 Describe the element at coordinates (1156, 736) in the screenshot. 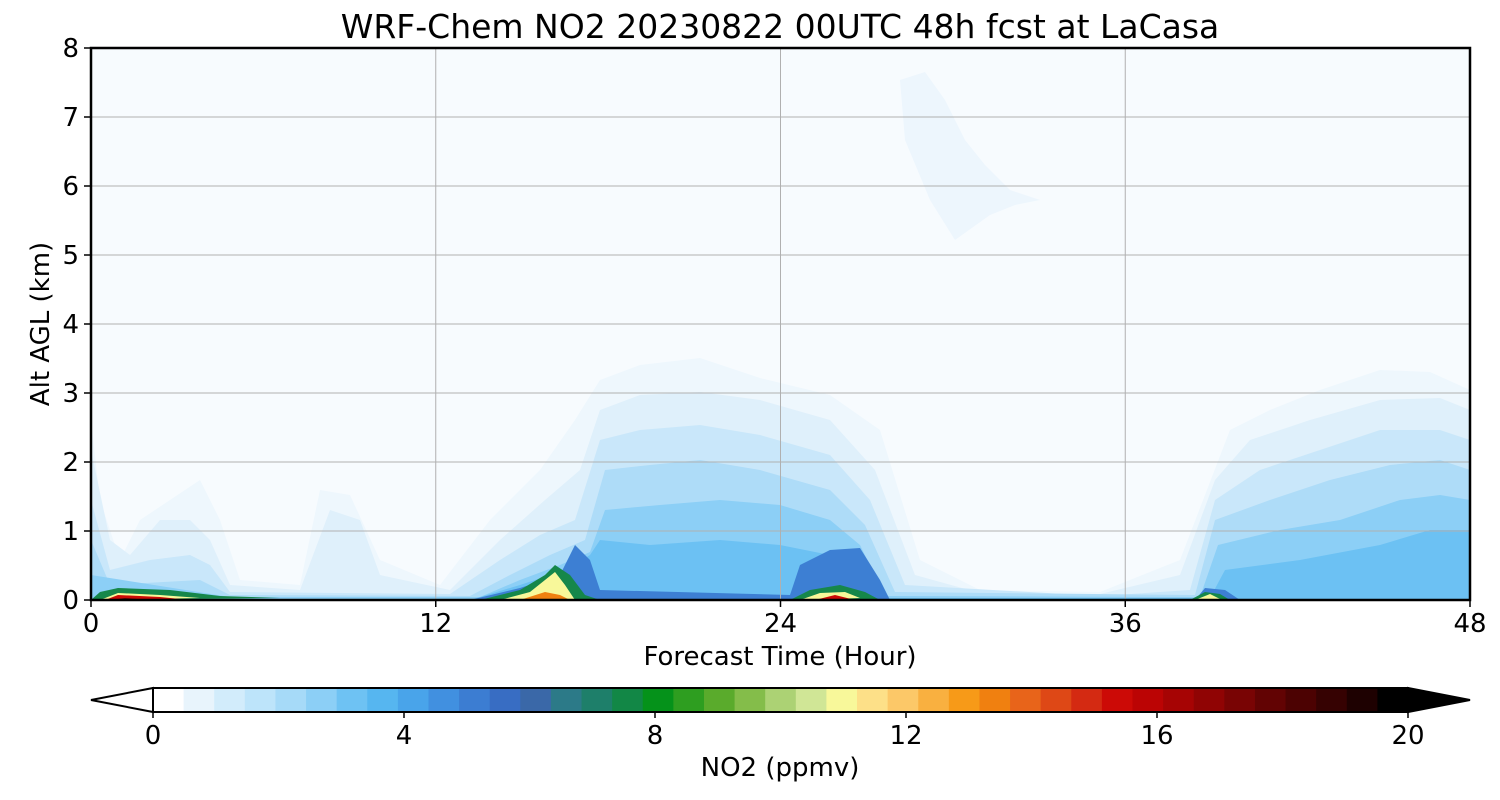

I see `colorbar-tick-label: 16` at that location.